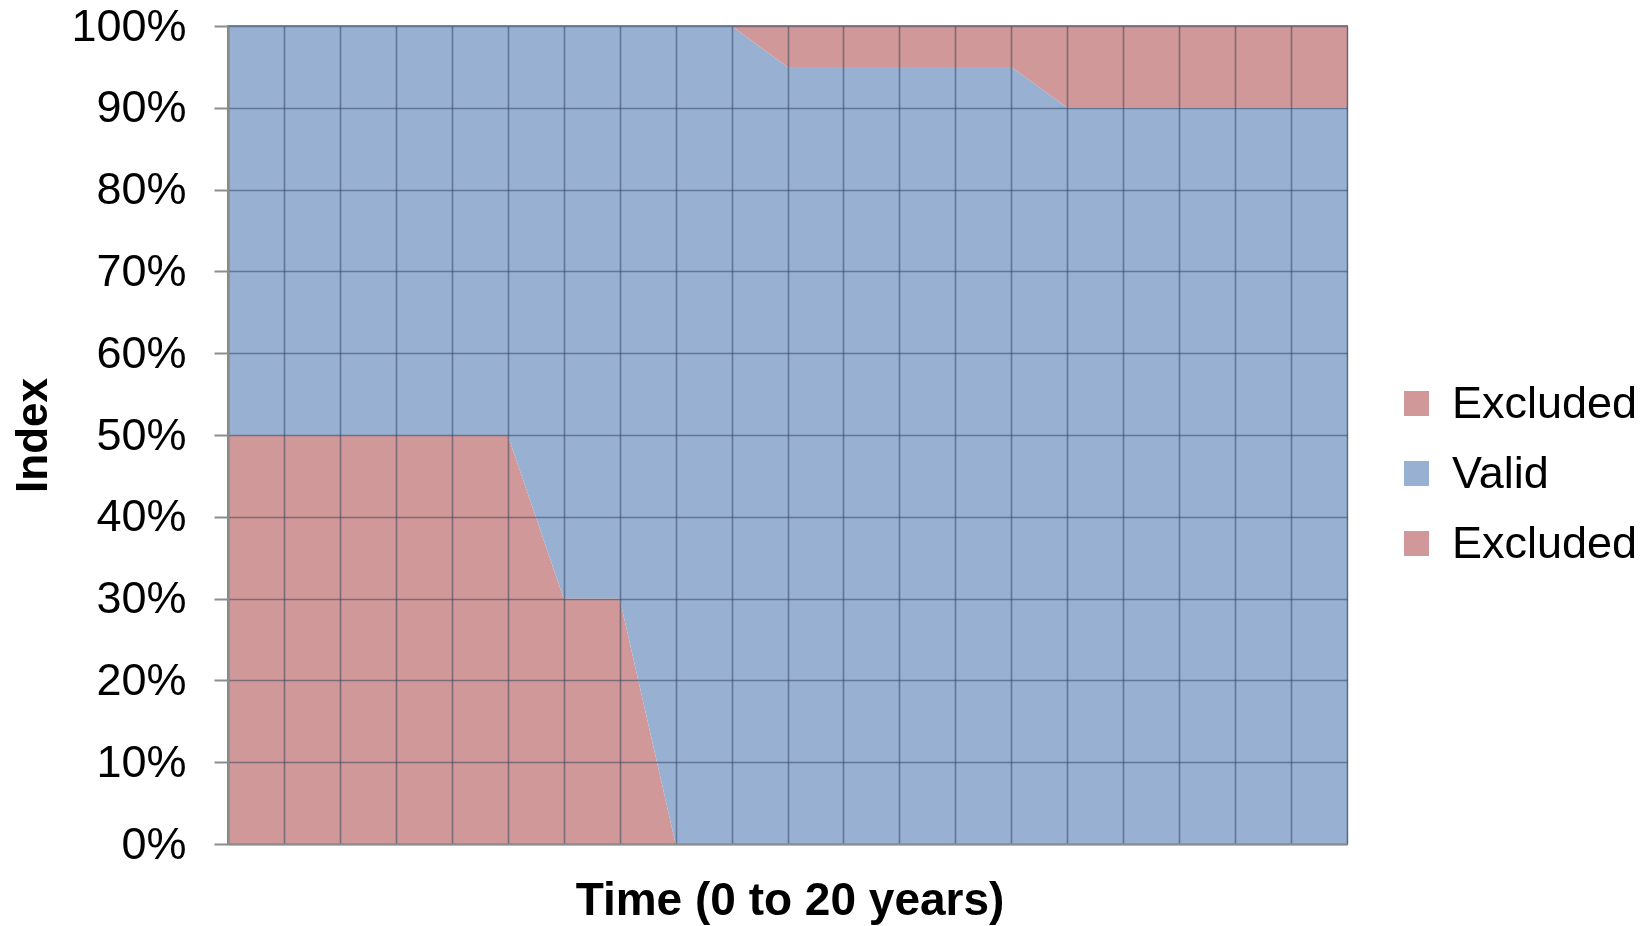 Image resolution: width=1642 pixels, height=926 pixels. Describe the element at coordinates (141, 598) in the screenshot. I see `y-tick-label: 30%` at that location.